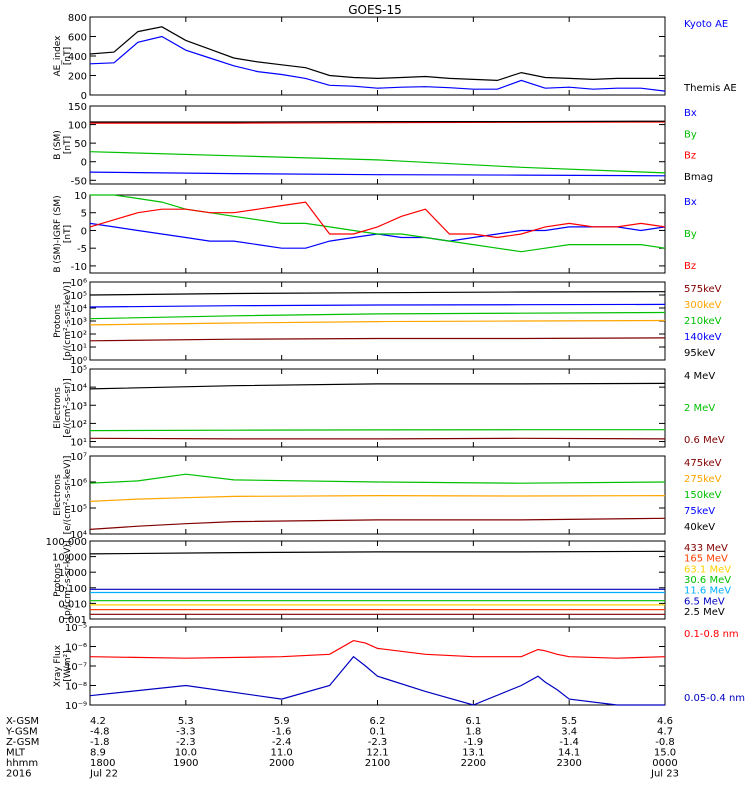 The height and width of the screenshot is (800, 750). What do you see at coordinates (78, 457) in the screenshot?
I see `y-tick-label: 10⁷` at bounding box center [78, 457].